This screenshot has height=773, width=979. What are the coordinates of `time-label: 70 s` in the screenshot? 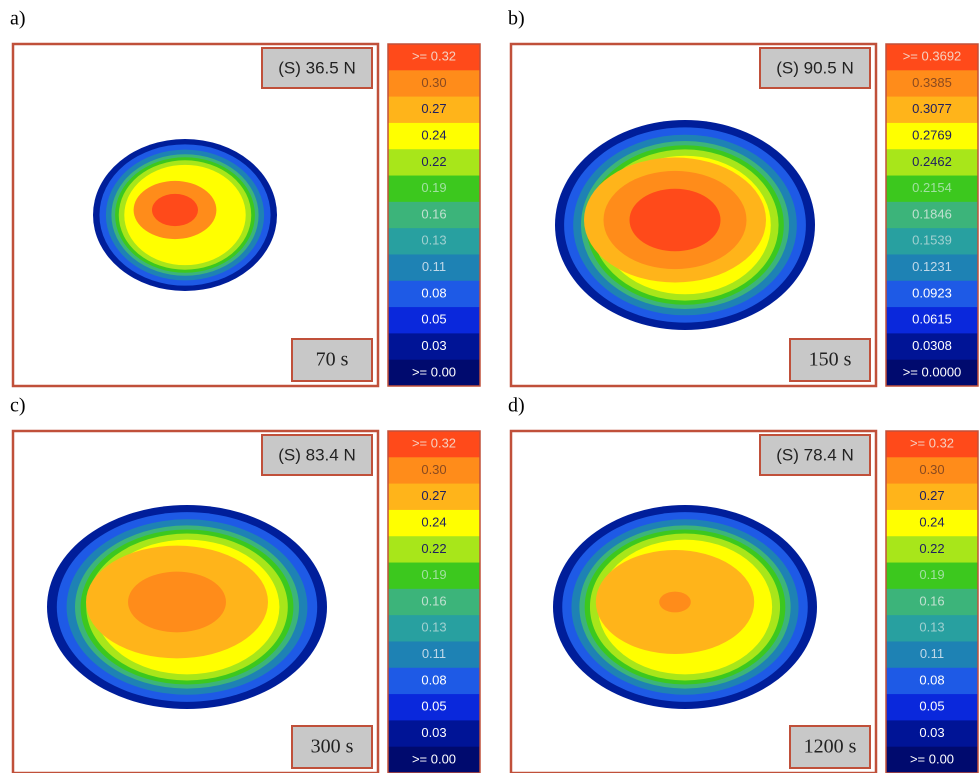 It's located at (332, 360).